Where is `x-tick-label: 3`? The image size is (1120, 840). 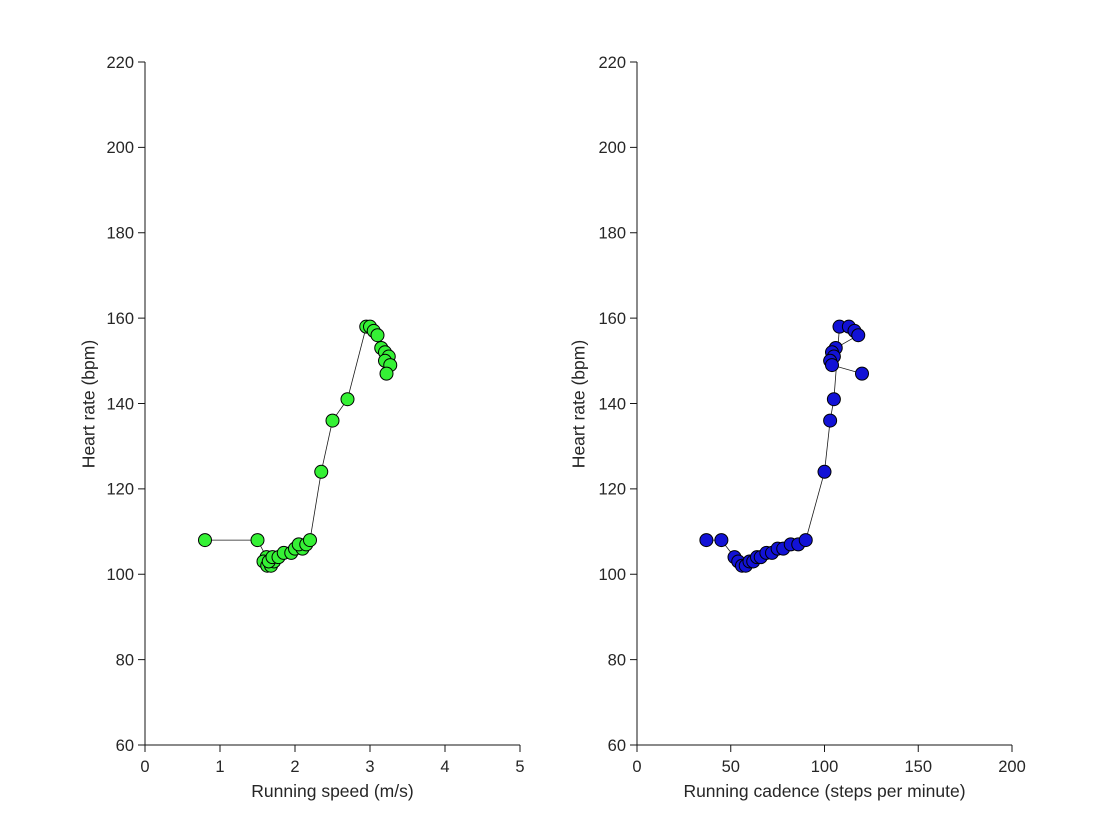
x-tick-label: 3 is located at coordinates (369, 767).